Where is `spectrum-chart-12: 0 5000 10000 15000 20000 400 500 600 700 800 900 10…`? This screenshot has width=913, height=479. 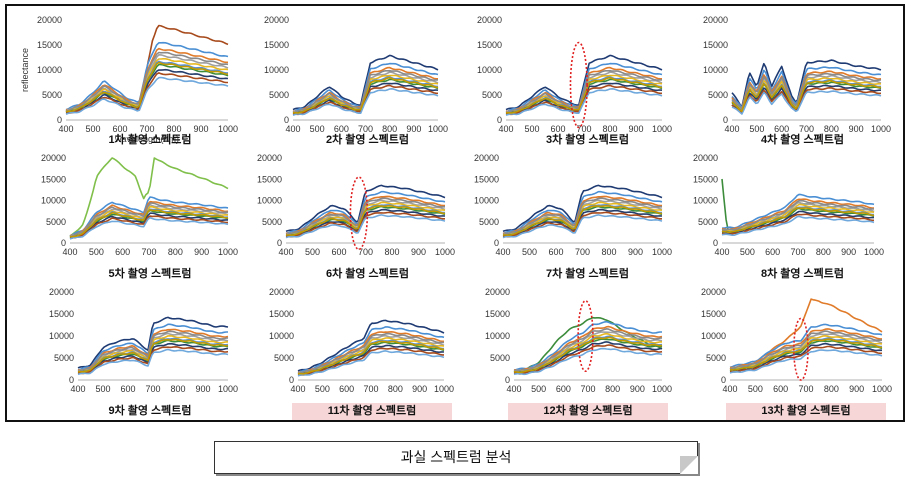
spectrum-chart-12: 0 5000 10000 15000 20000 400 500 600 700 800 900 10… is located at coordinates (578, 340).